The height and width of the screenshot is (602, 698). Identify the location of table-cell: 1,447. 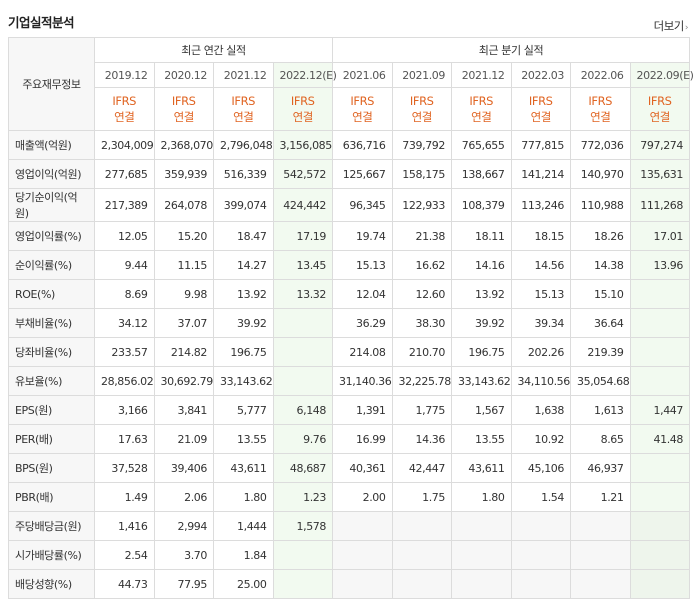
(659, 410).